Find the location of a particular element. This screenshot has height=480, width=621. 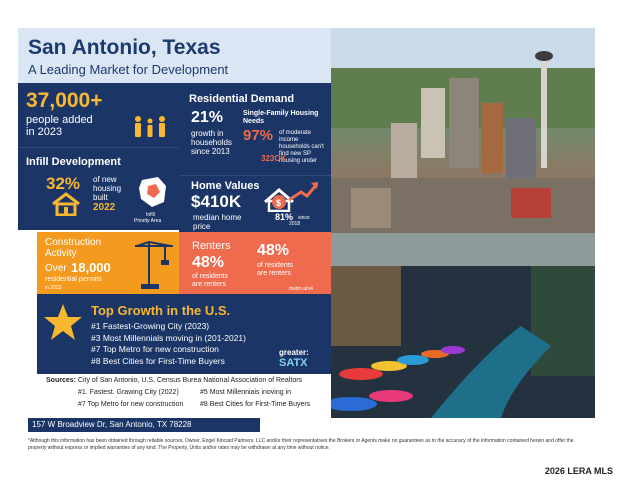

top-growth-item: #3 Most Millennials moving in (201-2021) is located at coordinates (168, 339).